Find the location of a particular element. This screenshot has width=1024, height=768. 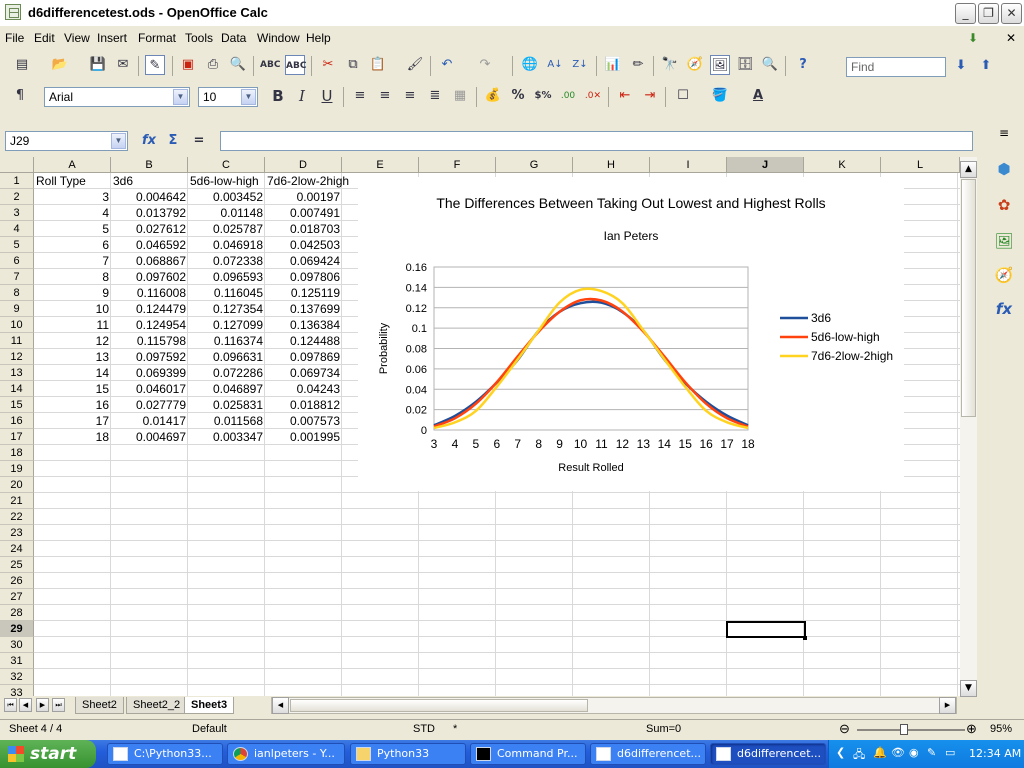

zoom-slider is located at coordinates (911, 730).